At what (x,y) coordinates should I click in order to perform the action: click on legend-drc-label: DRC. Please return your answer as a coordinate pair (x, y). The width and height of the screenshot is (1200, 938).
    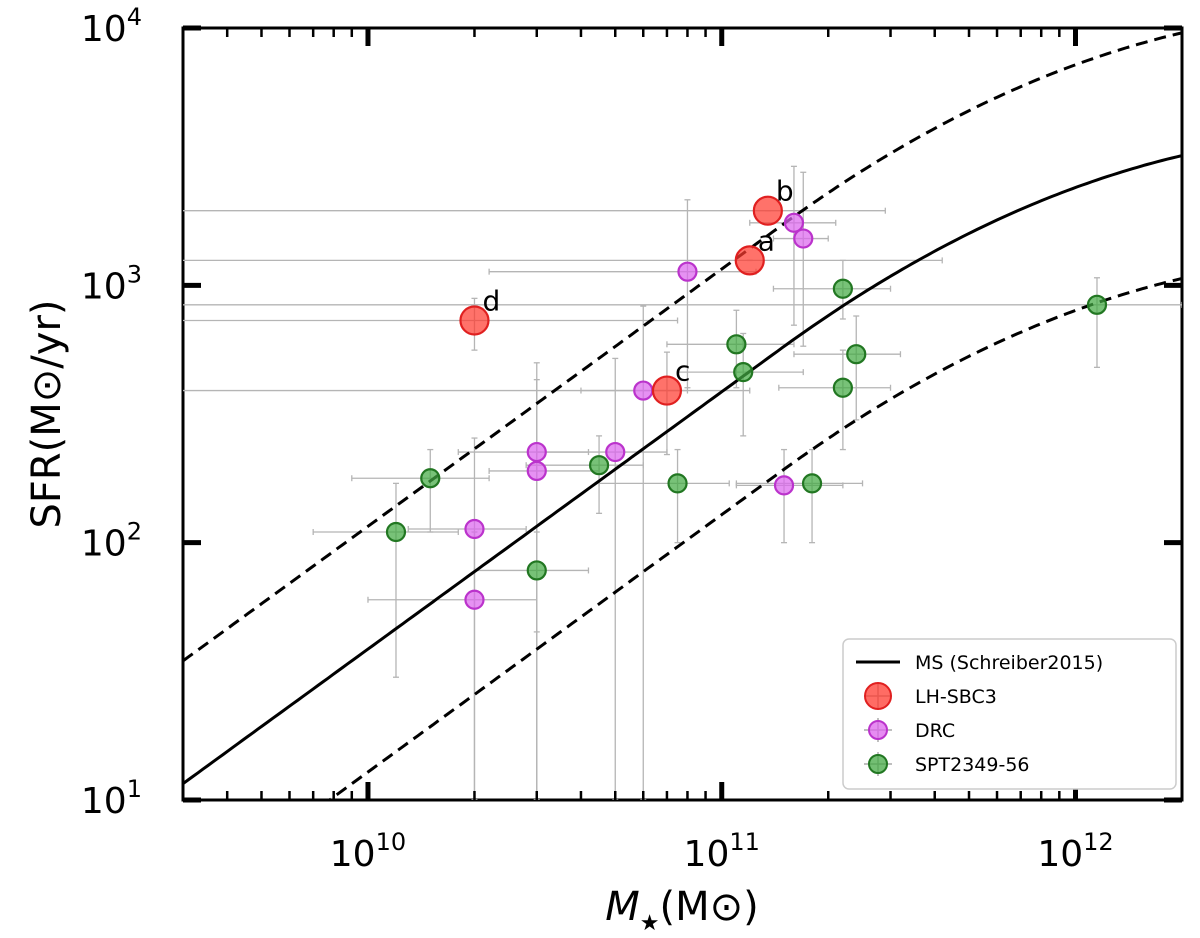
    Looking at the image, I should click on (935, 731).